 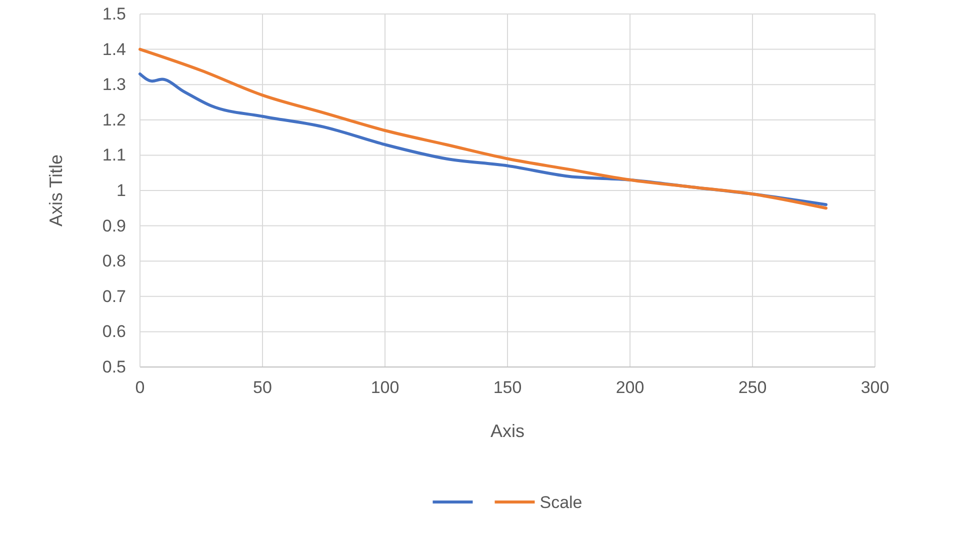 What do you see at coordinates (121, 190) in the screenshot?
I see `y-tick-label: 1` at bounding box center [121, 190].